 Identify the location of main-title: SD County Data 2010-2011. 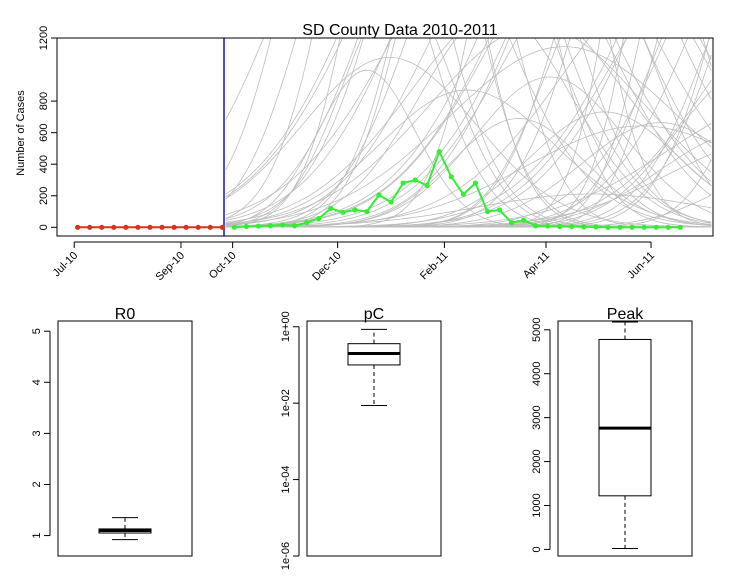
(399, 30).